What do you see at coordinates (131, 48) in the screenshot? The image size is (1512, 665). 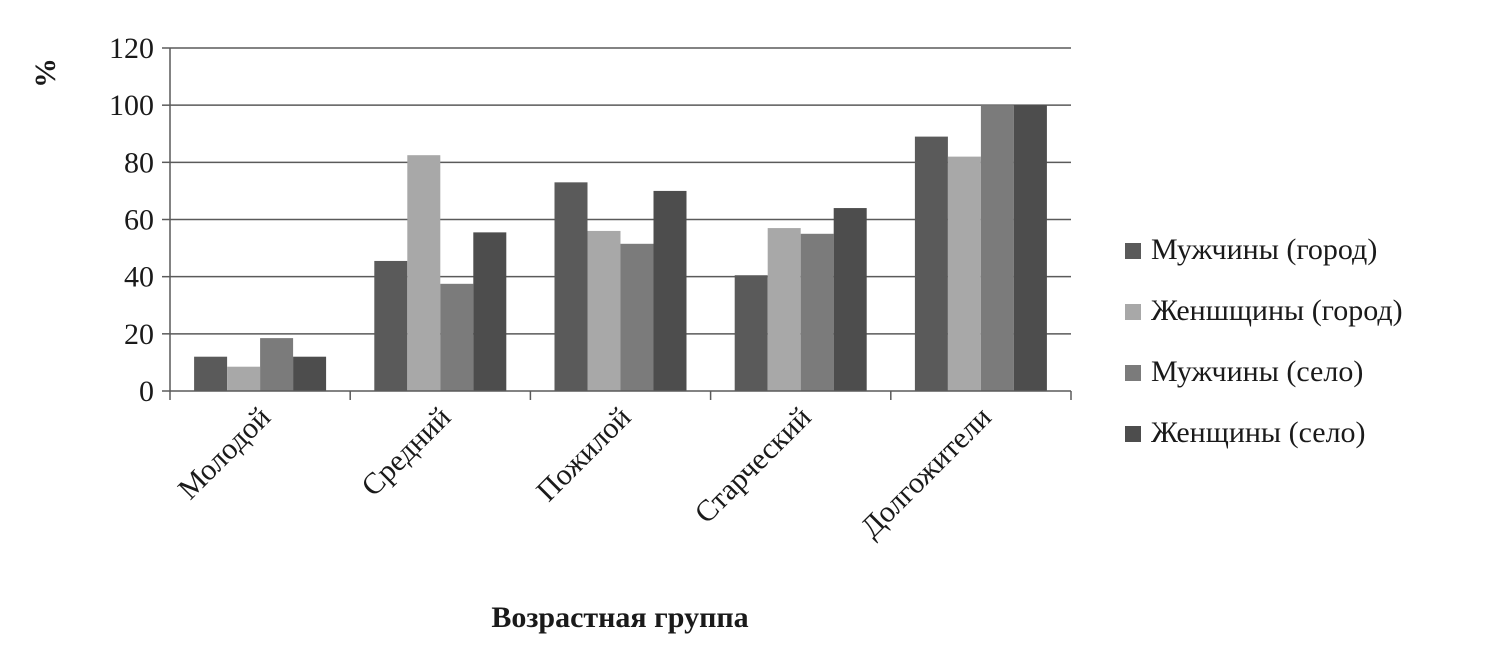 I see `y-tick-label: 120` at bounding box center [131, 48].